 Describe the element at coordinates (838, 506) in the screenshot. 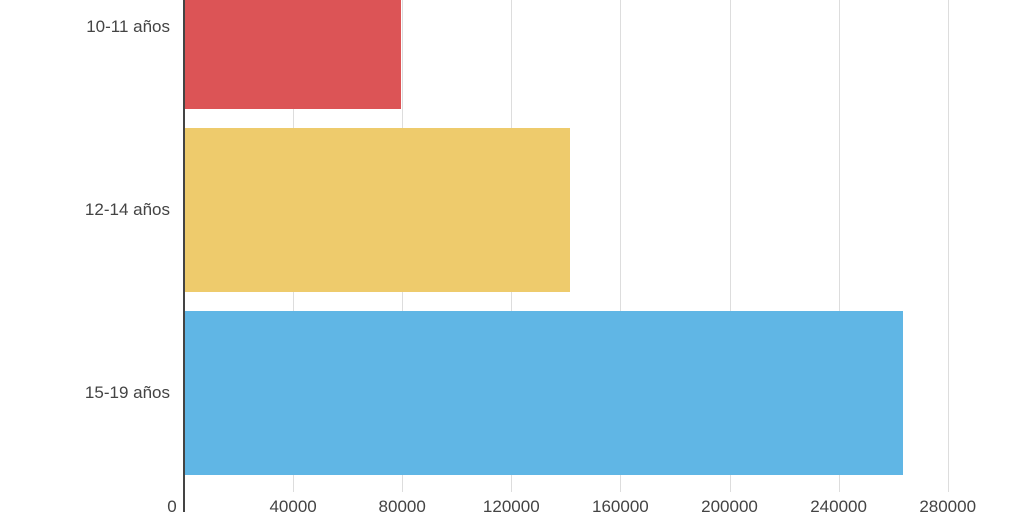

I see `x-tick-label: 240000` at that location.